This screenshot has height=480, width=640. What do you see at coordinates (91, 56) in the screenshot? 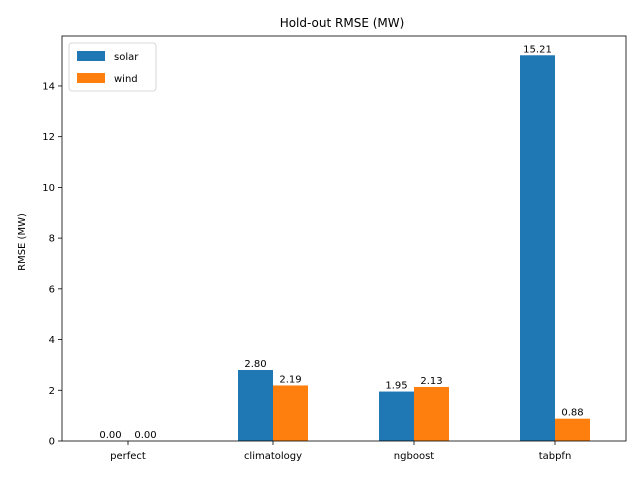
I see `legend-swatch-solar` at bounding box center [91, 56].